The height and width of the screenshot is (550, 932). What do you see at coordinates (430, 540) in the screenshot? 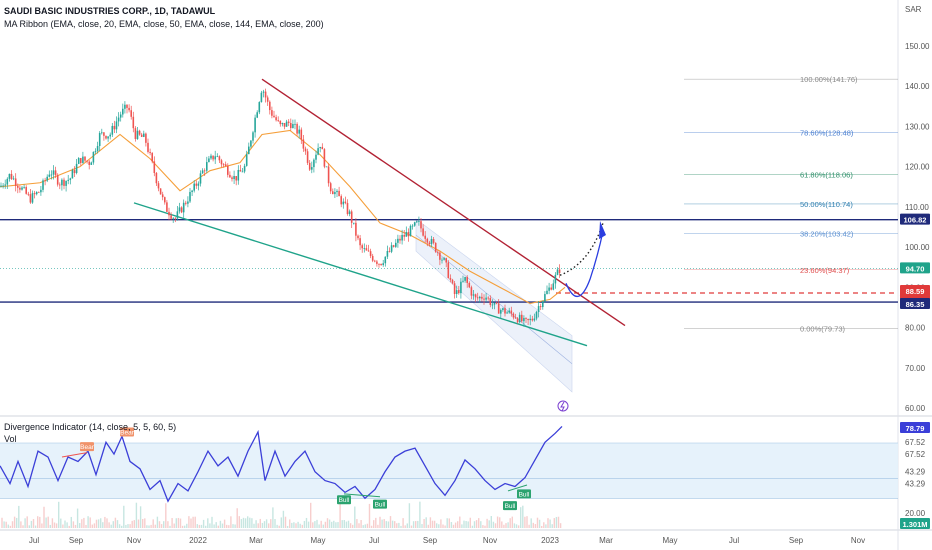
I see `time-tick-label: Sep` at bounding box center [430, 540].